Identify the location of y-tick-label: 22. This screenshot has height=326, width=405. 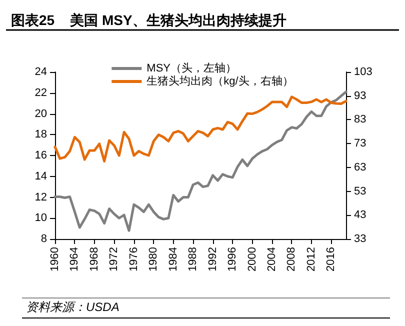
(40, 92).